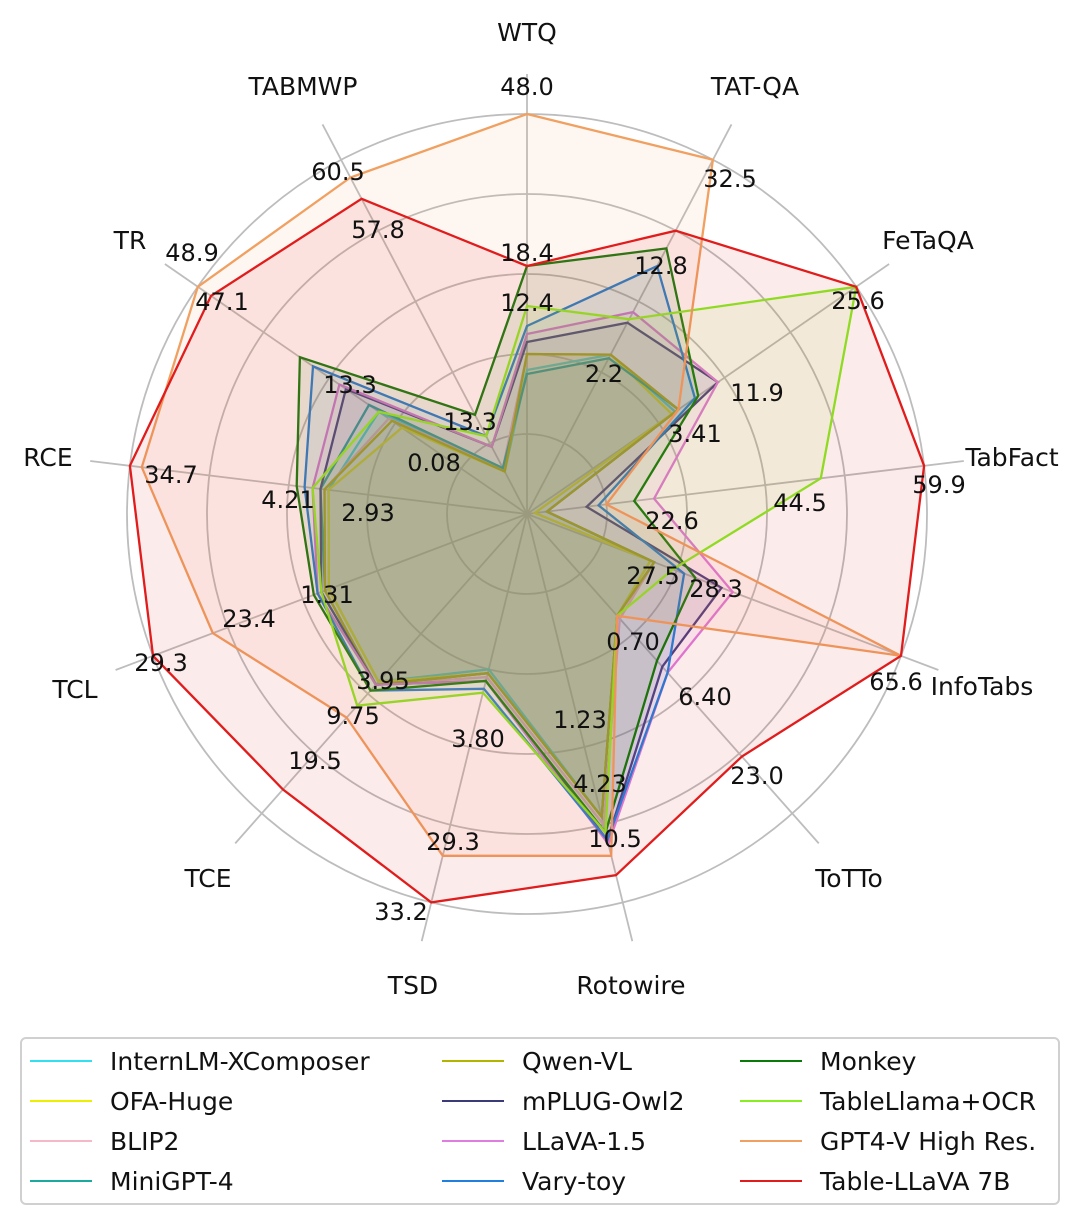 Image resolution: width=1080 pixels, height=1223 pixels. Describe the element at coordinates (928, 1101) in the screenshot. I see `legend-label: TableLlama+OCR` at that location.